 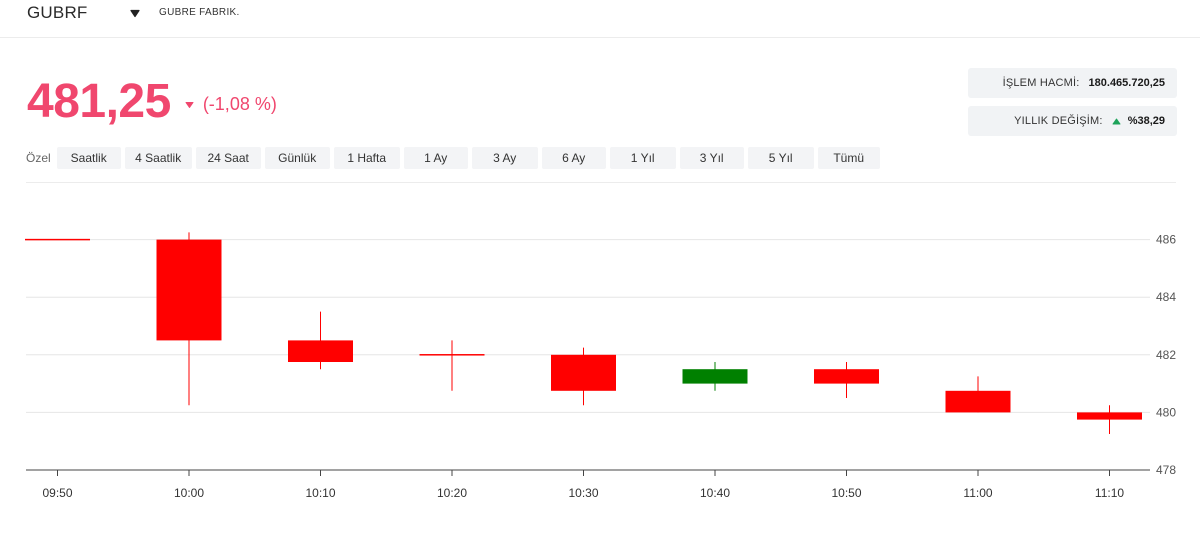 I want to click on yearly-change-label: YILLIK DEĞİŞİM:, so click(x=1058, y=121).